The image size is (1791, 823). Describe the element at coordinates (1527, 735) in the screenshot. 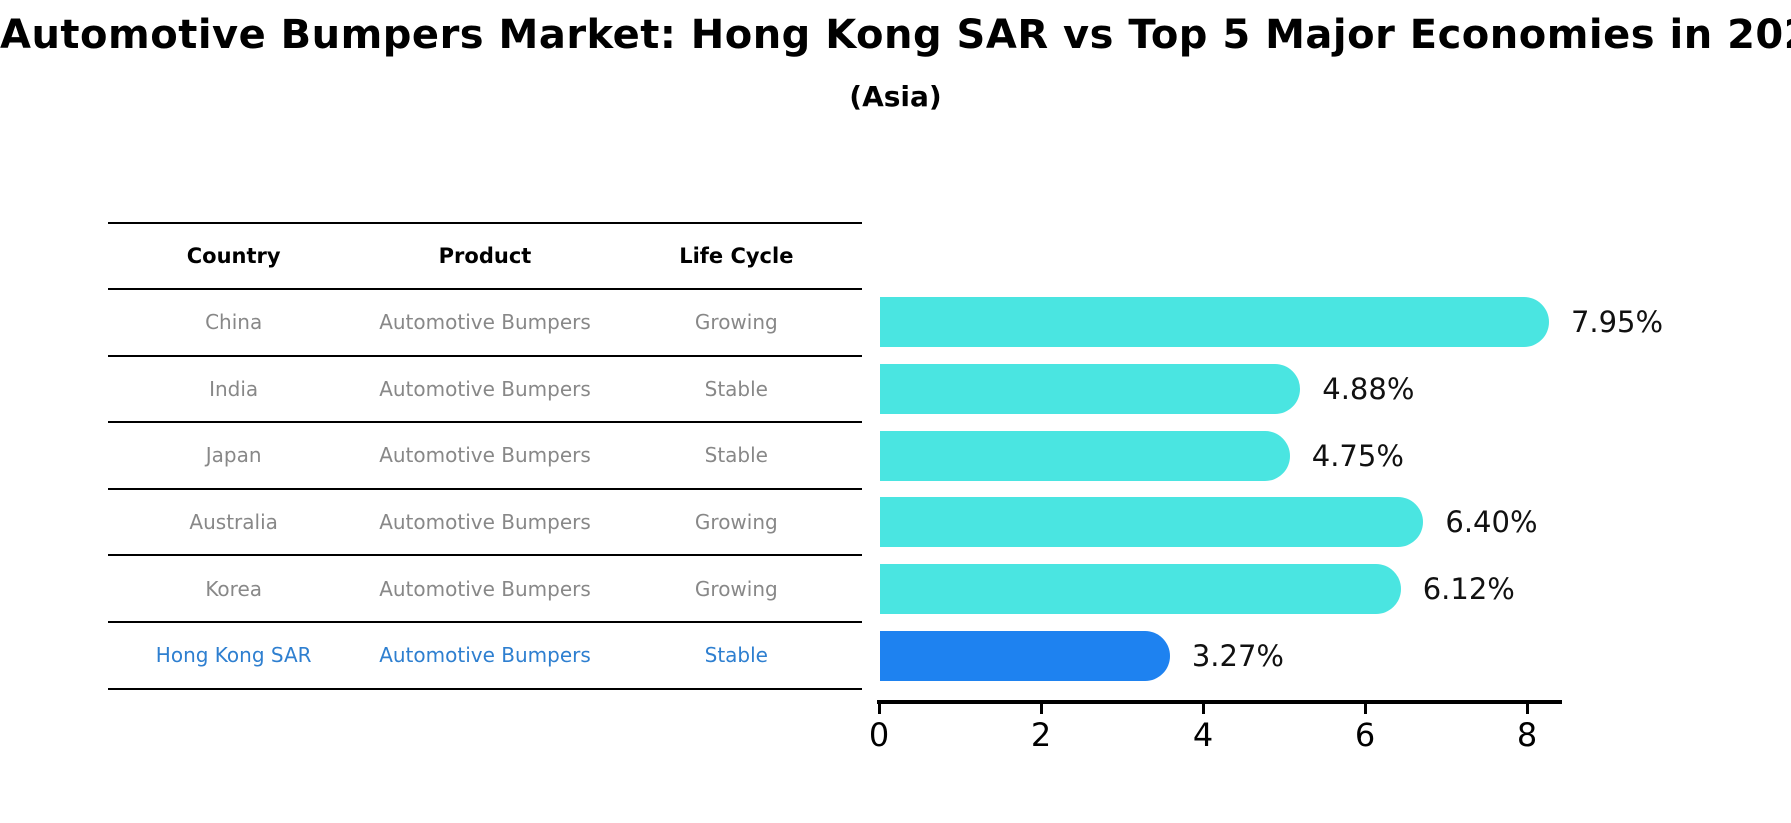

I see `axis-tick-label: 8` at that location.